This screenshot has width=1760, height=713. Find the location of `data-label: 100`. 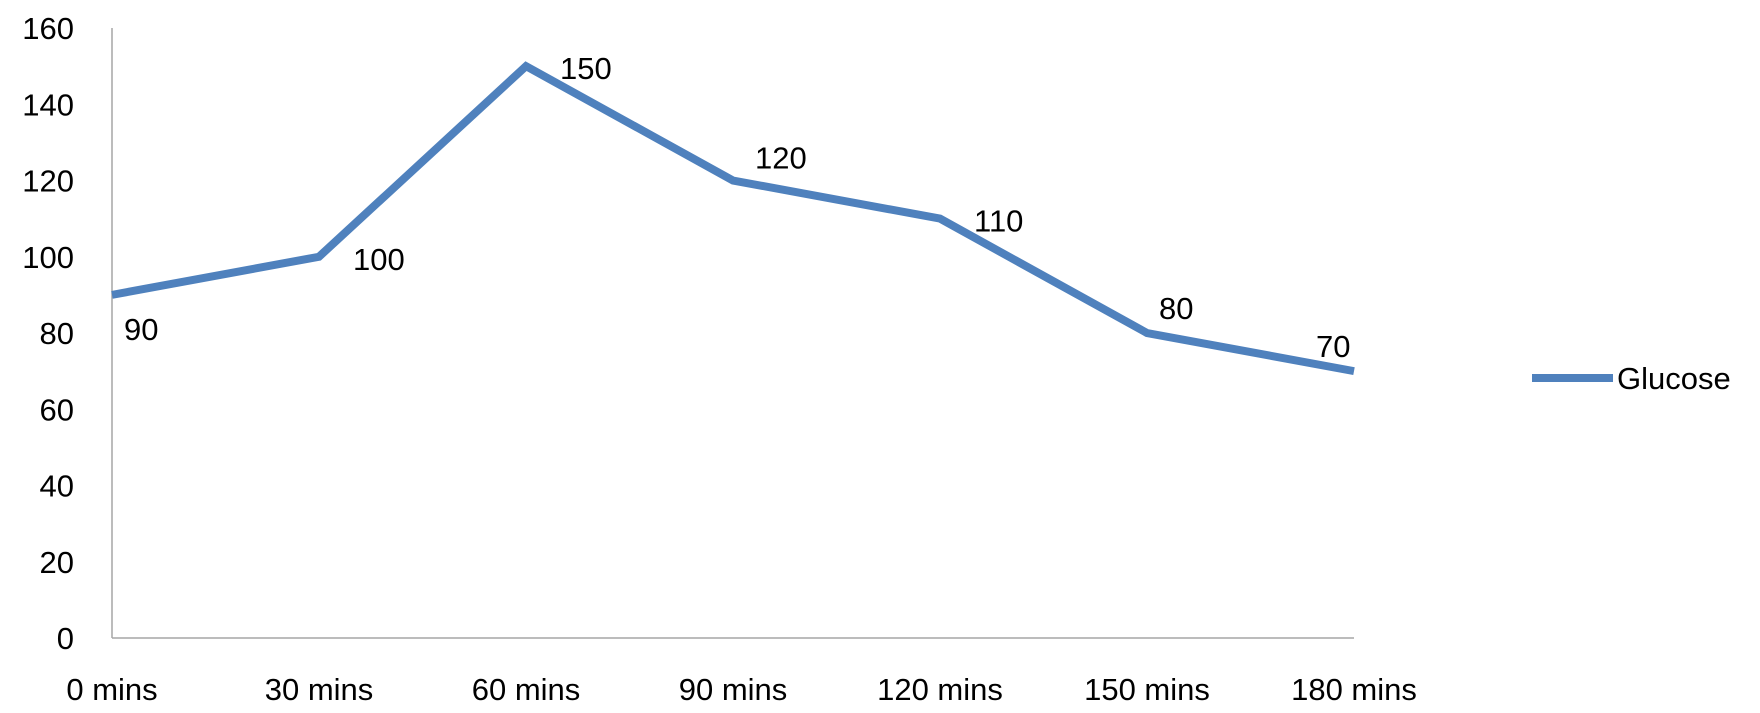

data-label: 100 is located at coordinates (379, 259).